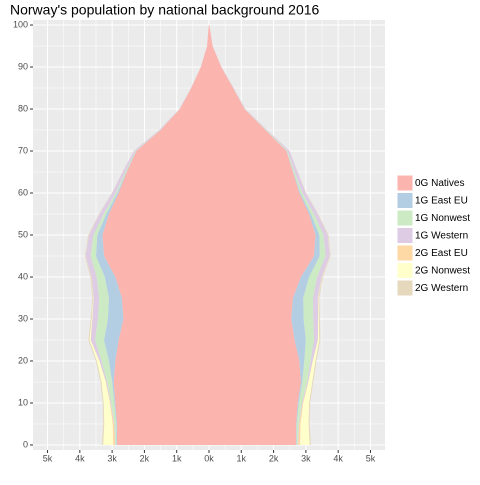  Describe the element at coordinates (209, 458) in the screenshot. I see `x-tick-label: 0k` at that location.